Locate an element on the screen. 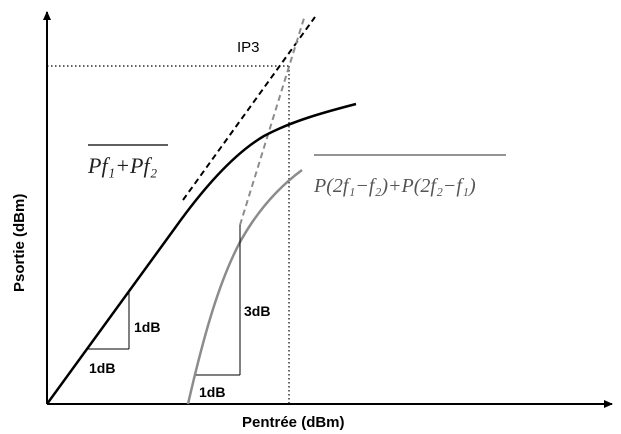  intermod-curve is located at coordinates (244, 286).